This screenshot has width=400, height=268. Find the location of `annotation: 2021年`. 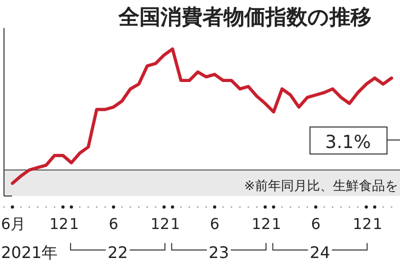

annotation: 2021年 is located at coordinates (29, 252).